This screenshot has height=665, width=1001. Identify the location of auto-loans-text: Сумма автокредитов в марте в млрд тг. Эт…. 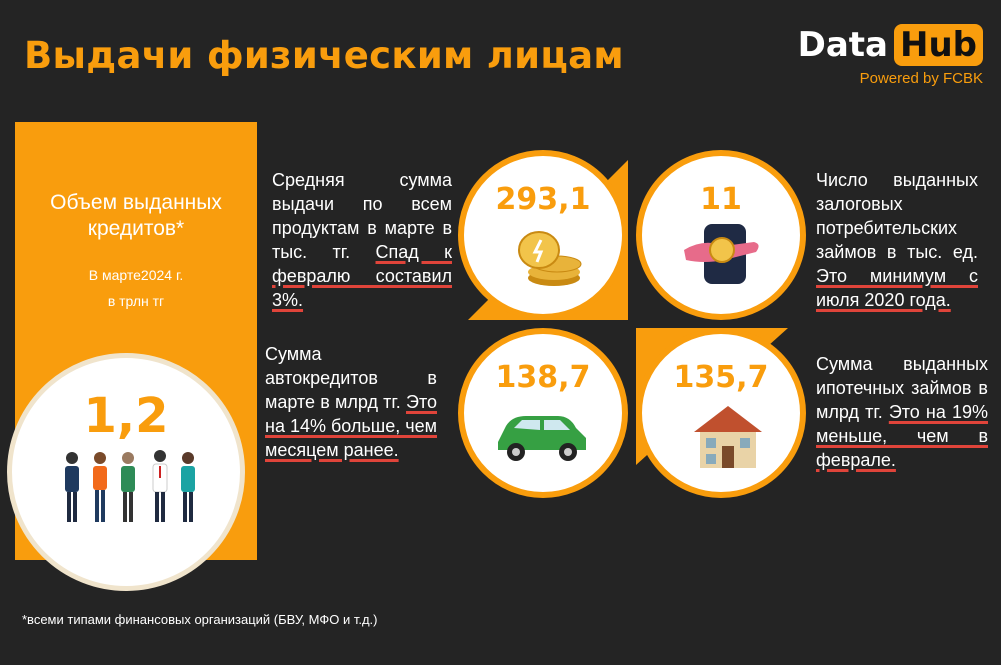
(351, 402).